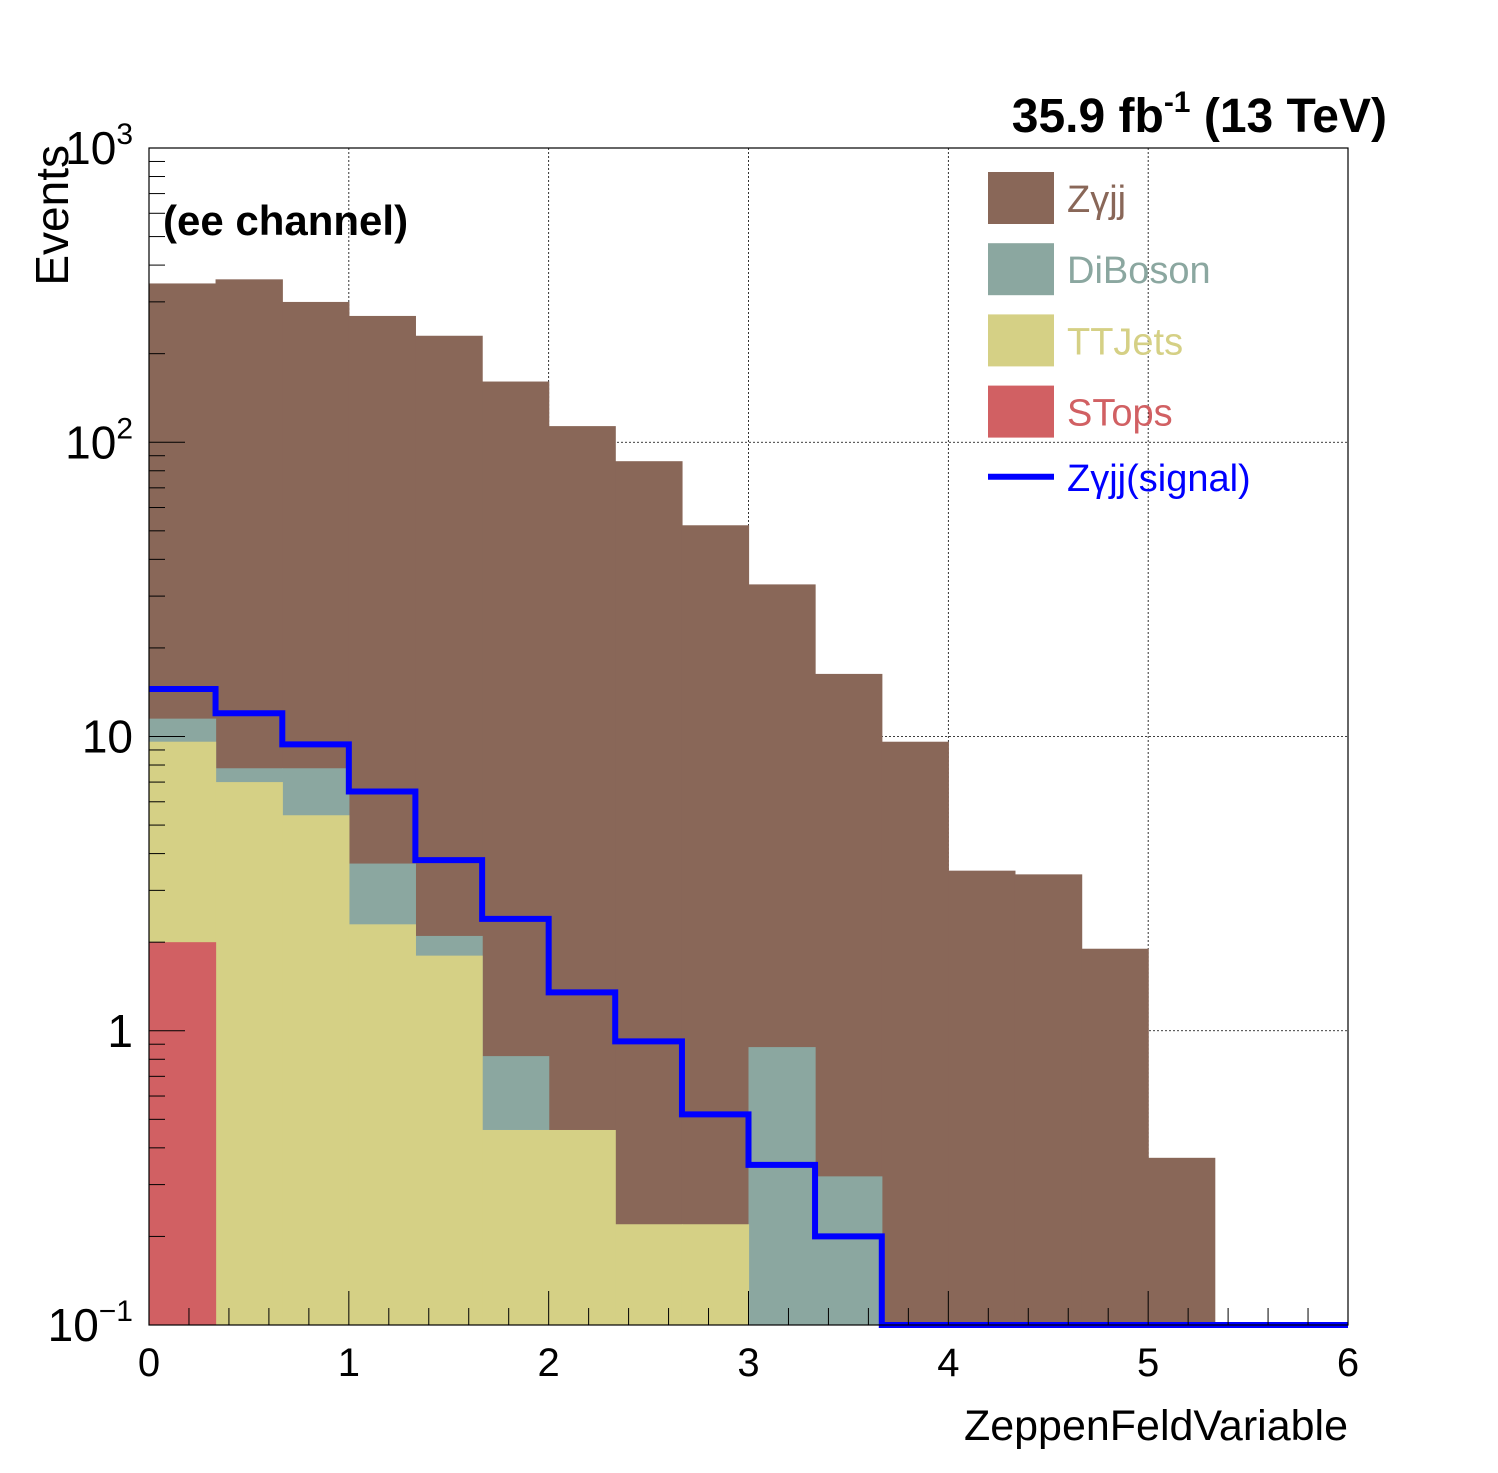 The image size is (1498, 1473). Describe the element at coordinates (1139, 271) in the screenshot. I see `legend-label-diboson: DiBoson` at that location.